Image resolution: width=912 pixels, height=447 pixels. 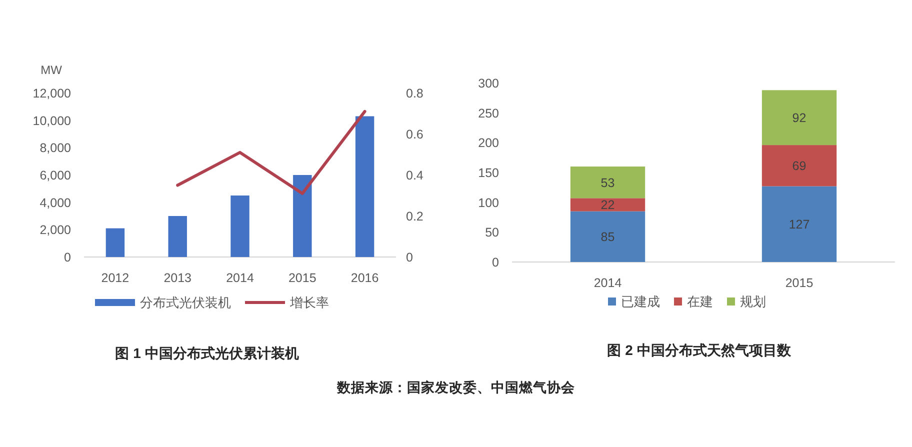 What do you see at coordinates (55, 148) in the screenshot?
I see `y-tick-label: 8,000` at bounding box center [55, 148].